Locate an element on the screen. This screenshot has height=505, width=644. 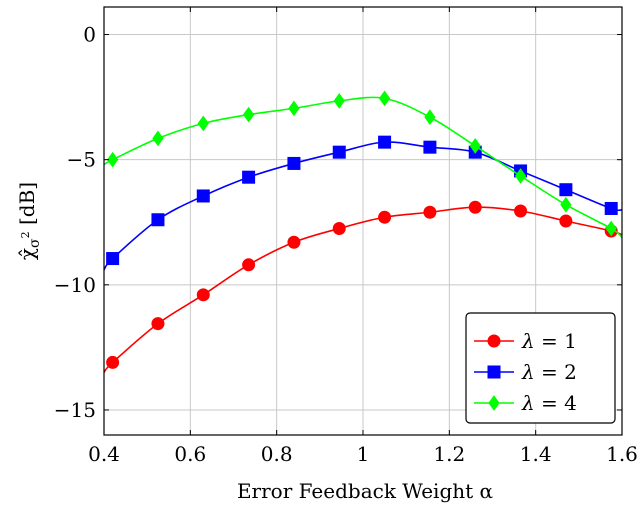
y-tick-label: −10 is located at coordinates (75, 285).